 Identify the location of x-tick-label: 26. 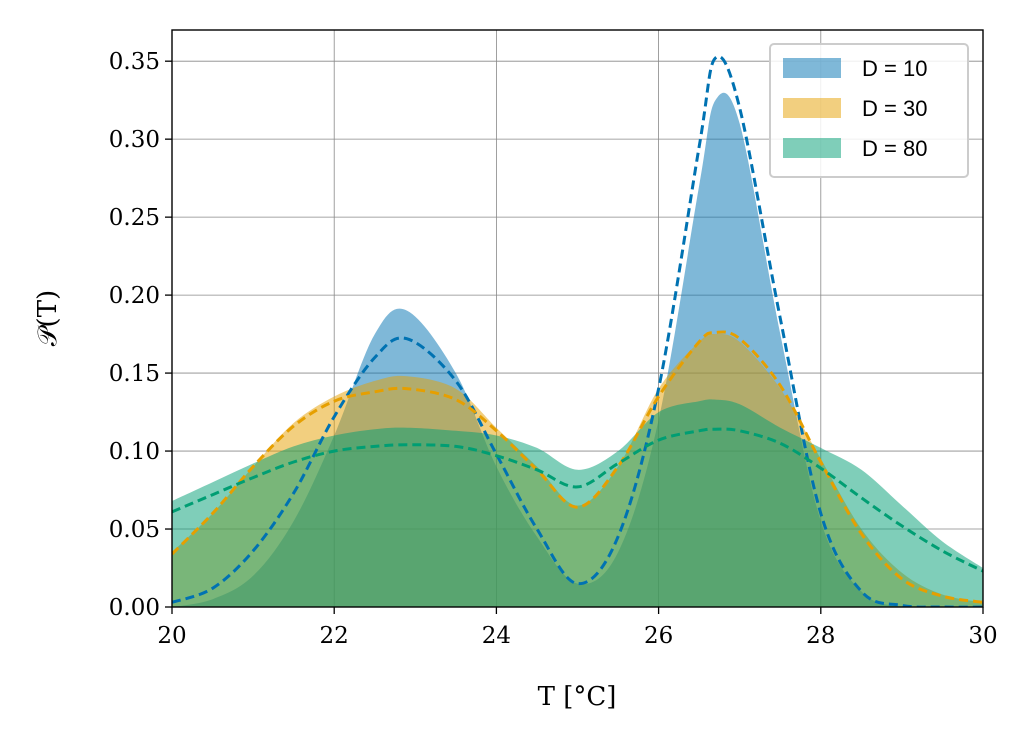
(658, 636).